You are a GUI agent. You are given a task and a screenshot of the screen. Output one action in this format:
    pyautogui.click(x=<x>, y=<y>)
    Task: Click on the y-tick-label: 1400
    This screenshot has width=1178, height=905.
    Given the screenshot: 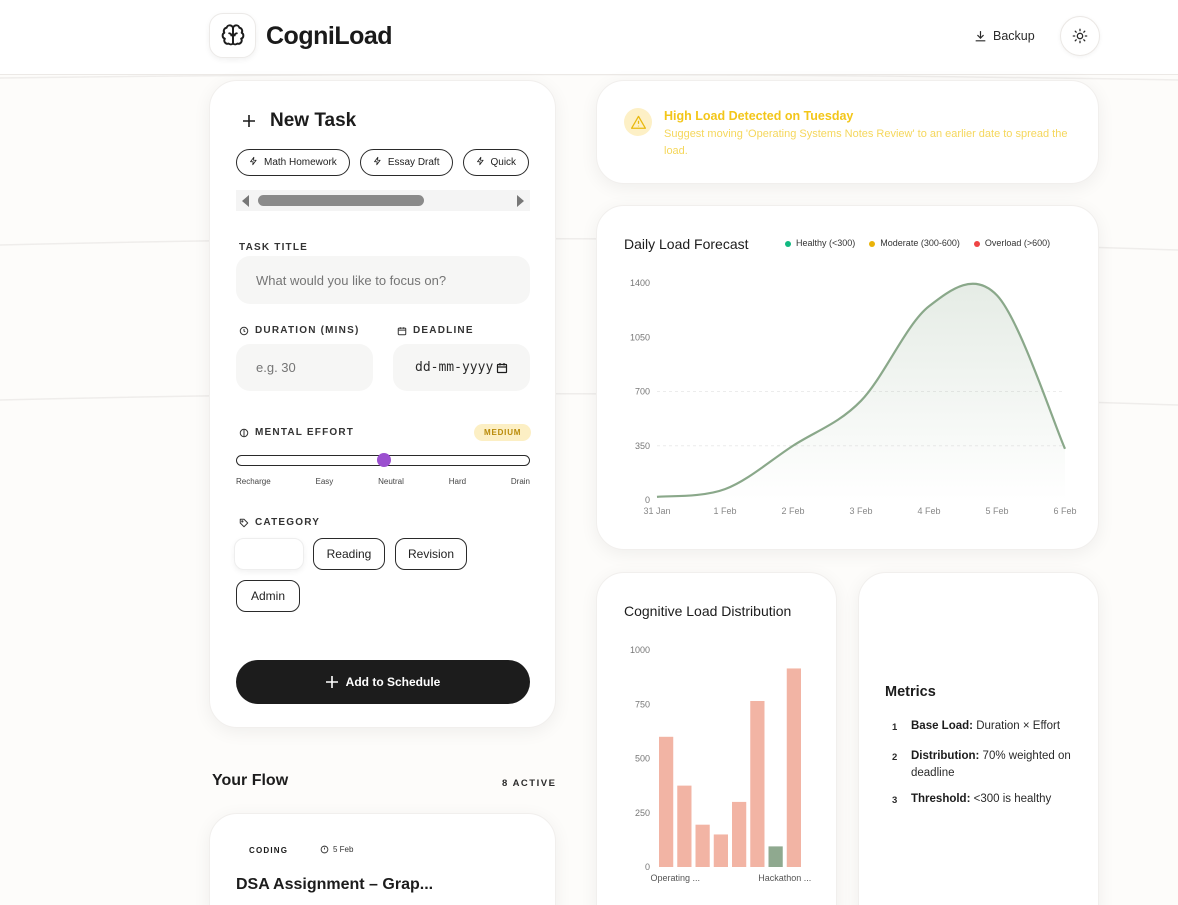 What is the action you would take?
    pyautogui.click(x=640, y=283)
    